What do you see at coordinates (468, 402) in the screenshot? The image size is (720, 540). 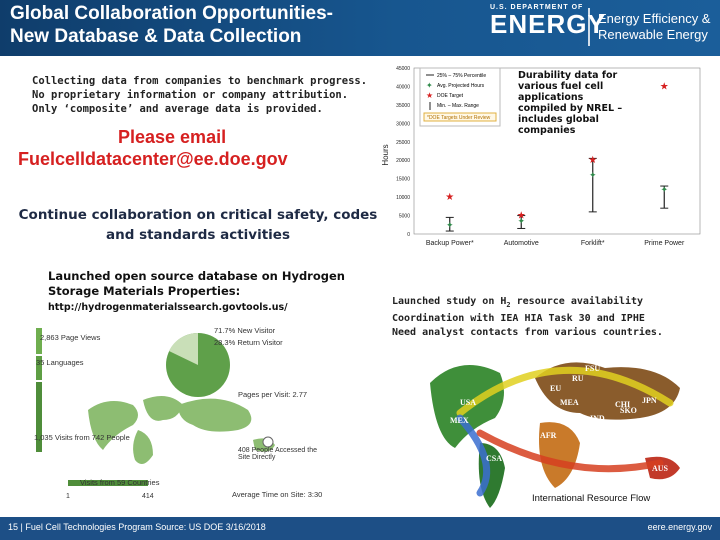 I see `region-label: USA` at bounding box center [468, 402].